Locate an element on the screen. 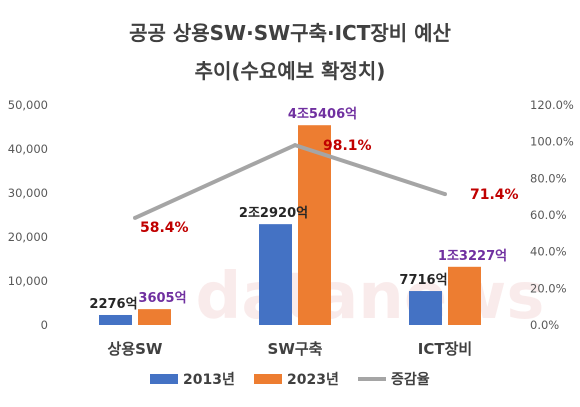 This screenshot has height=407, width=580. legend-swatch-2023 is located at coordinates (268, 379).